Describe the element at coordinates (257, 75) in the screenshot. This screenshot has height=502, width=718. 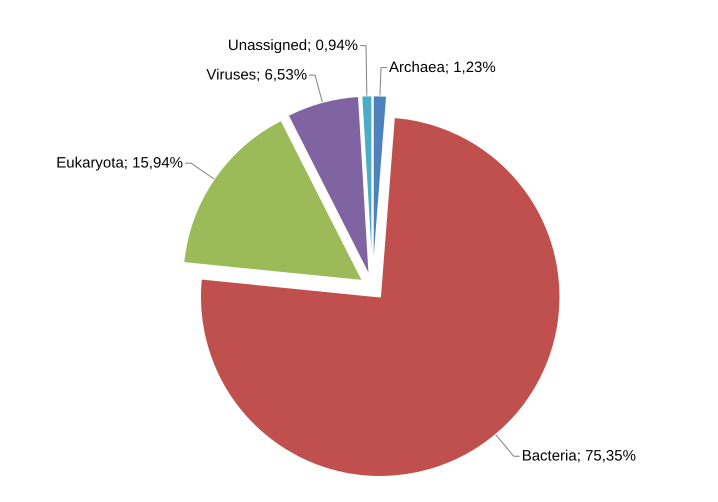
I see `slice-label: Viruses; 6,53%` at that location.